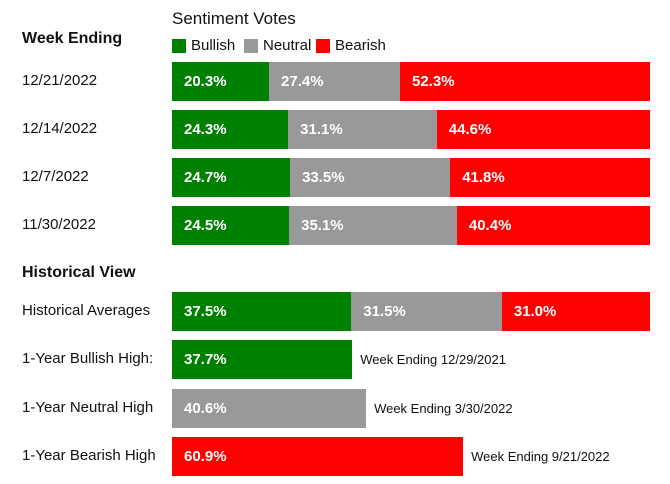 Image resolution: width=670 pixels, height=484 pixels. I want to click on legend-item-bullish: Bullish, so click(203, 45).